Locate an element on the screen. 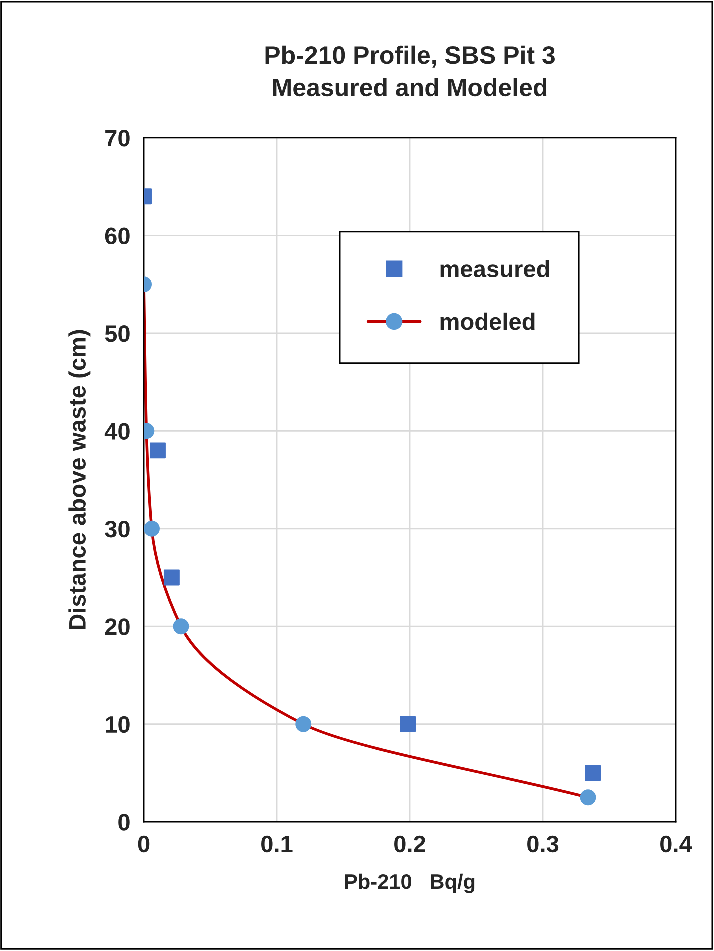  y-tick-label: 40 is located at coordinates (117, 431).